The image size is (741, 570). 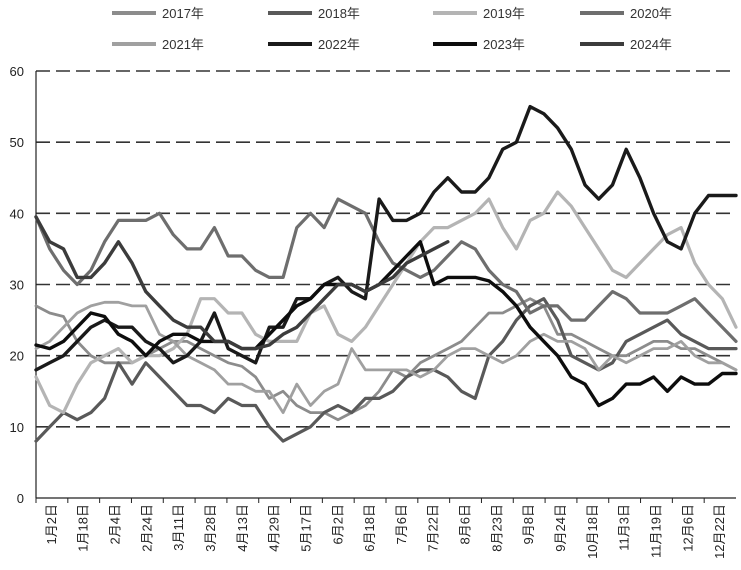 What do you see at coordinates (210, 528) in the screenshot?
I see `x-tick-label: 3月28日` at bounding box center [210, 528].